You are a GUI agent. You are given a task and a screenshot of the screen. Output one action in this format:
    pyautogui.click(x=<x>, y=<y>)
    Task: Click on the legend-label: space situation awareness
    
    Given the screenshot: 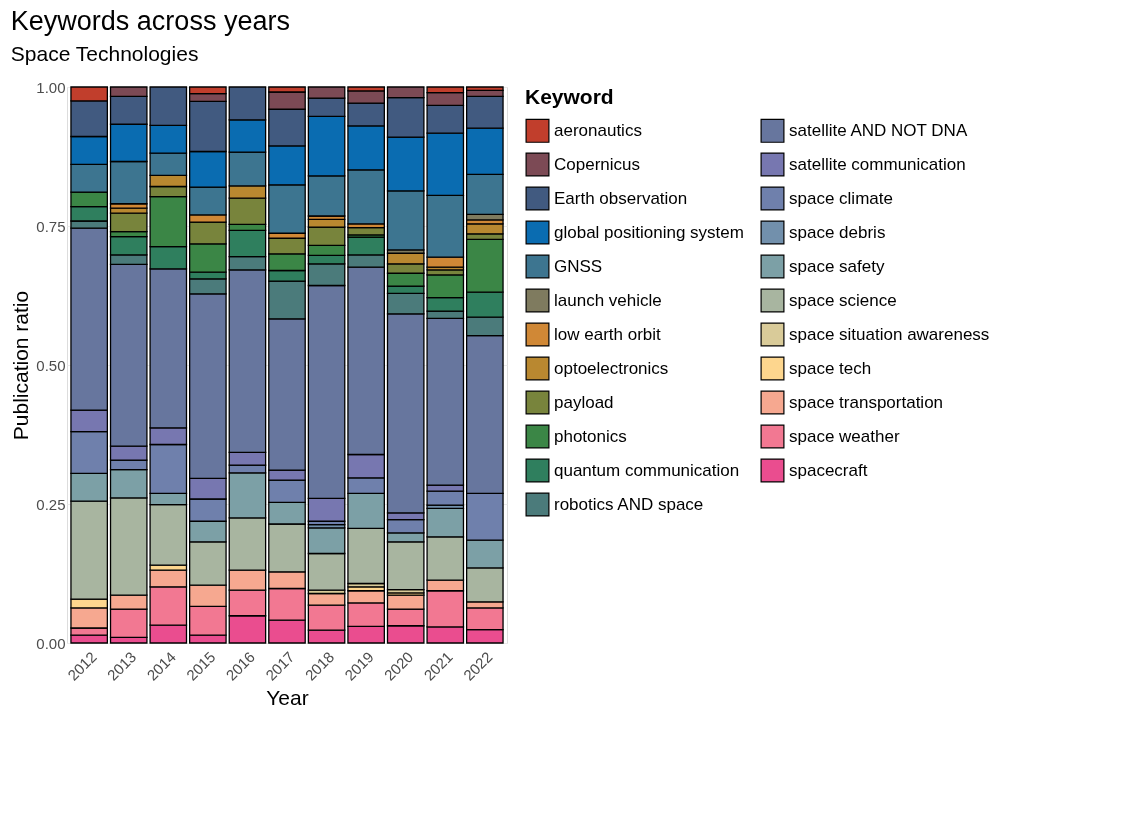 What is the action you would take?
    pyautogui.click(x=889, y=334)
    